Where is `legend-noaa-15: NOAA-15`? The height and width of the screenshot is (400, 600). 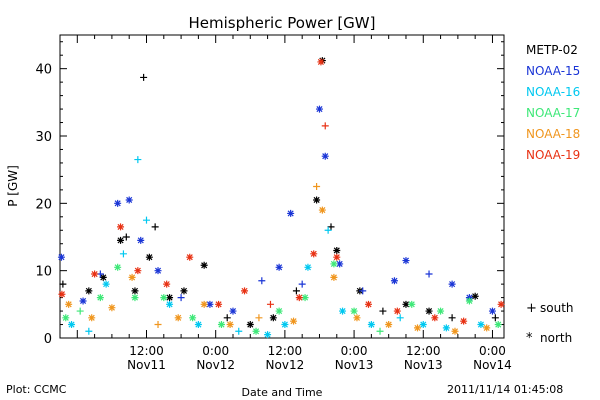
legend-noaa-15: NOAA-15 is located at coordinates (553, 71).